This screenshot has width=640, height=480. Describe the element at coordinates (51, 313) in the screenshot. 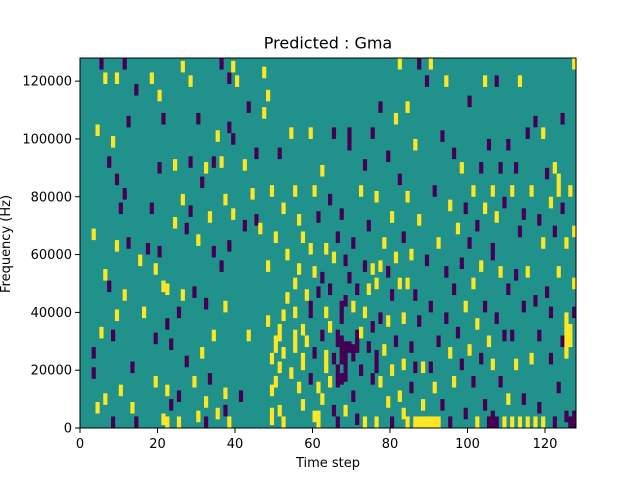

I see `y-tick-label: 40000` at that location.